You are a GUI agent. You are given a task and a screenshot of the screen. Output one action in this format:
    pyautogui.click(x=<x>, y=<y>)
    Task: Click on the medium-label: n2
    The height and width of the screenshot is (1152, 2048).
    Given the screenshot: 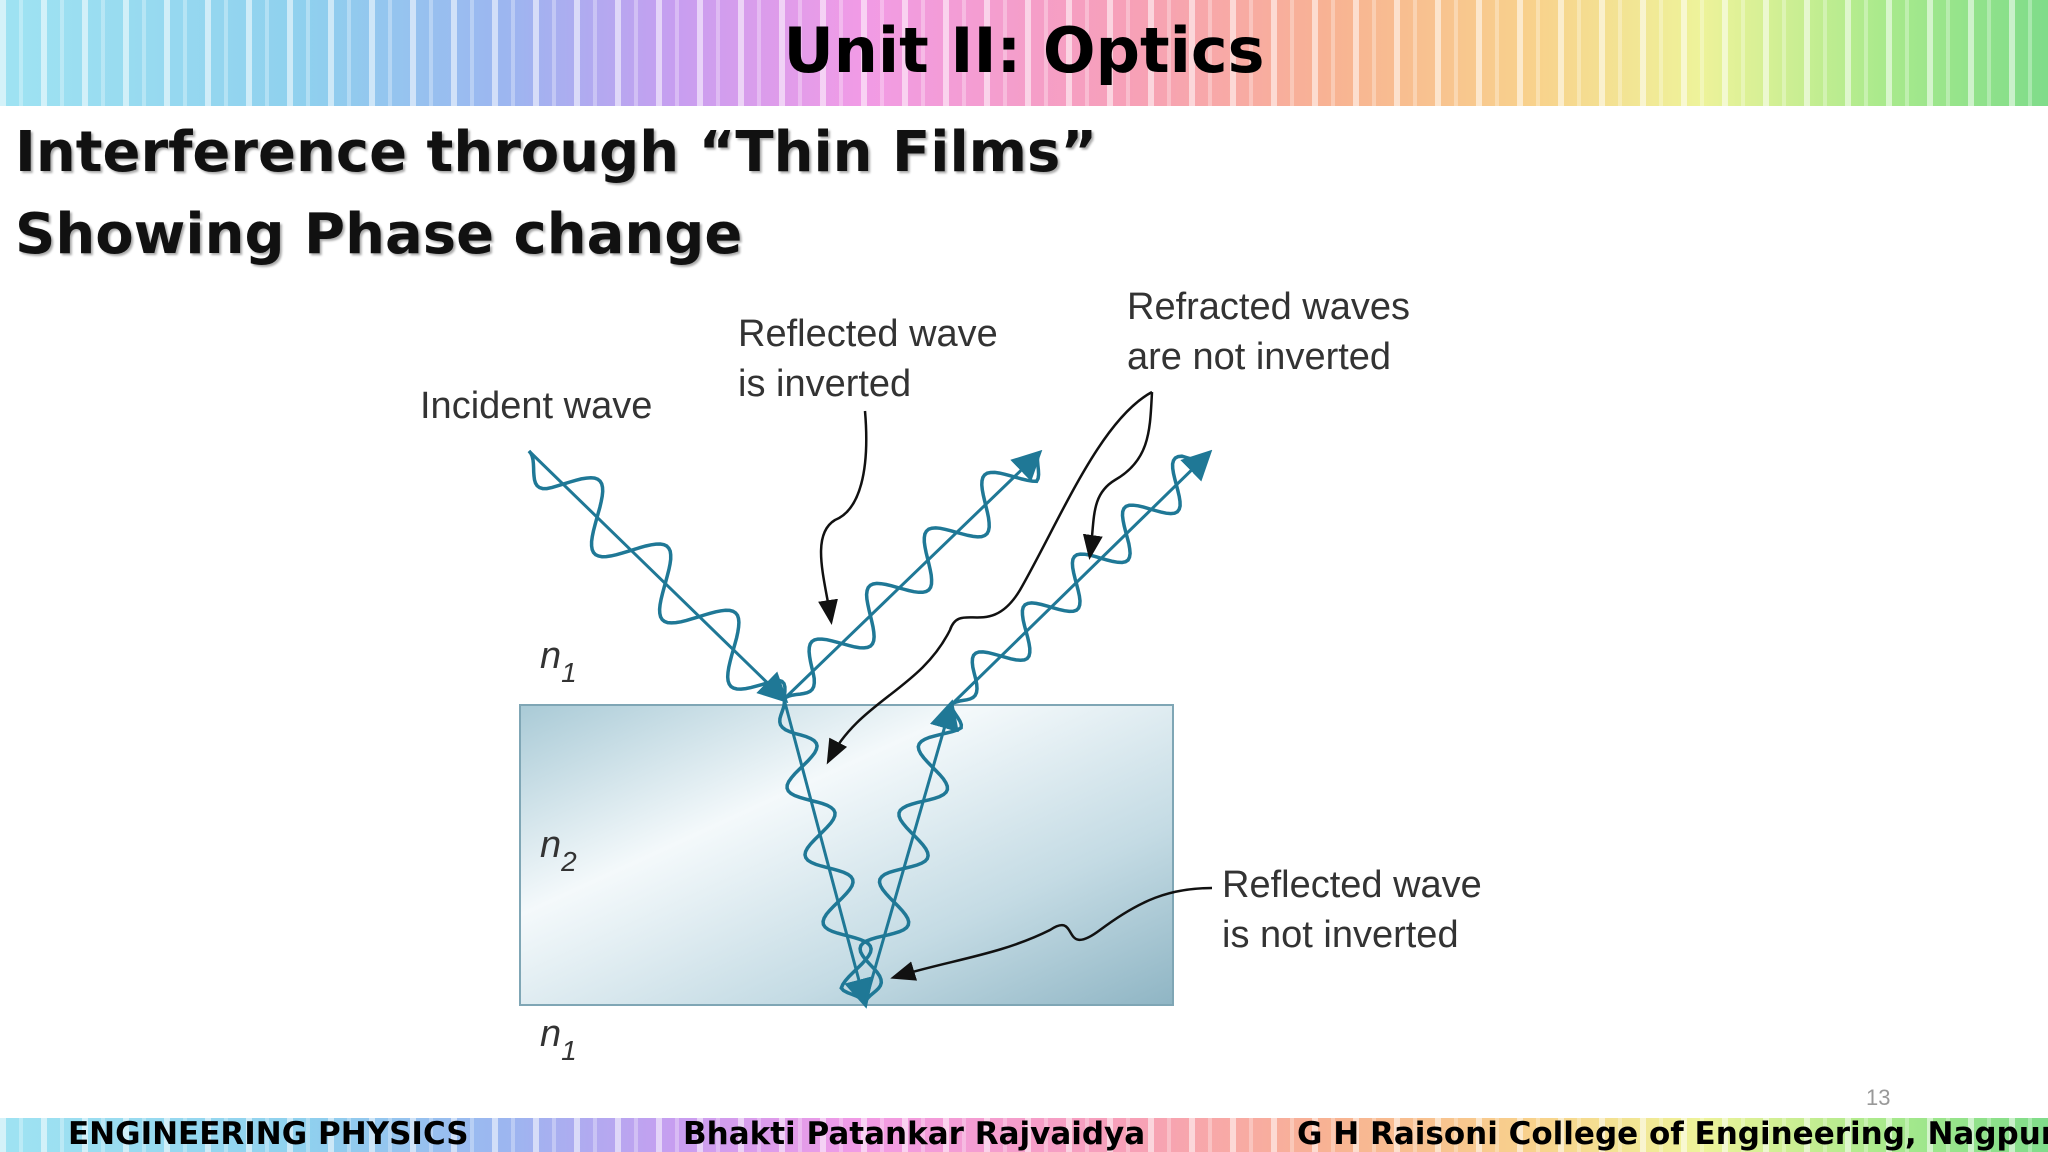 What is the action you would take?
    pyautogui.click(x=558, y=850)
    